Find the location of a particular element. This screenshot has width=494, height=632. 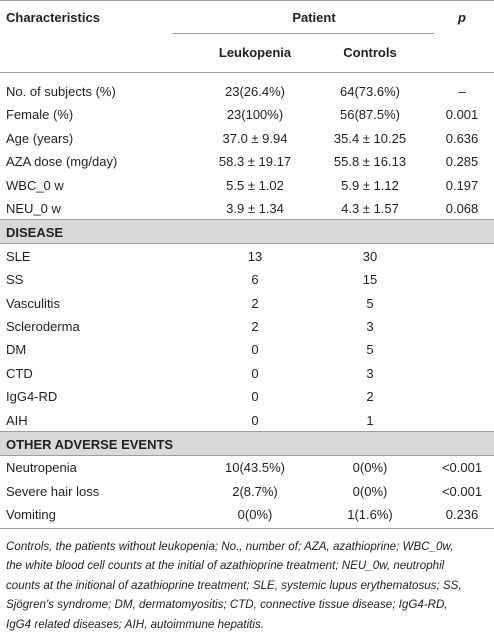

section-title: OTHER ADVERSE EVENTS is located at coordinates (90, 444).